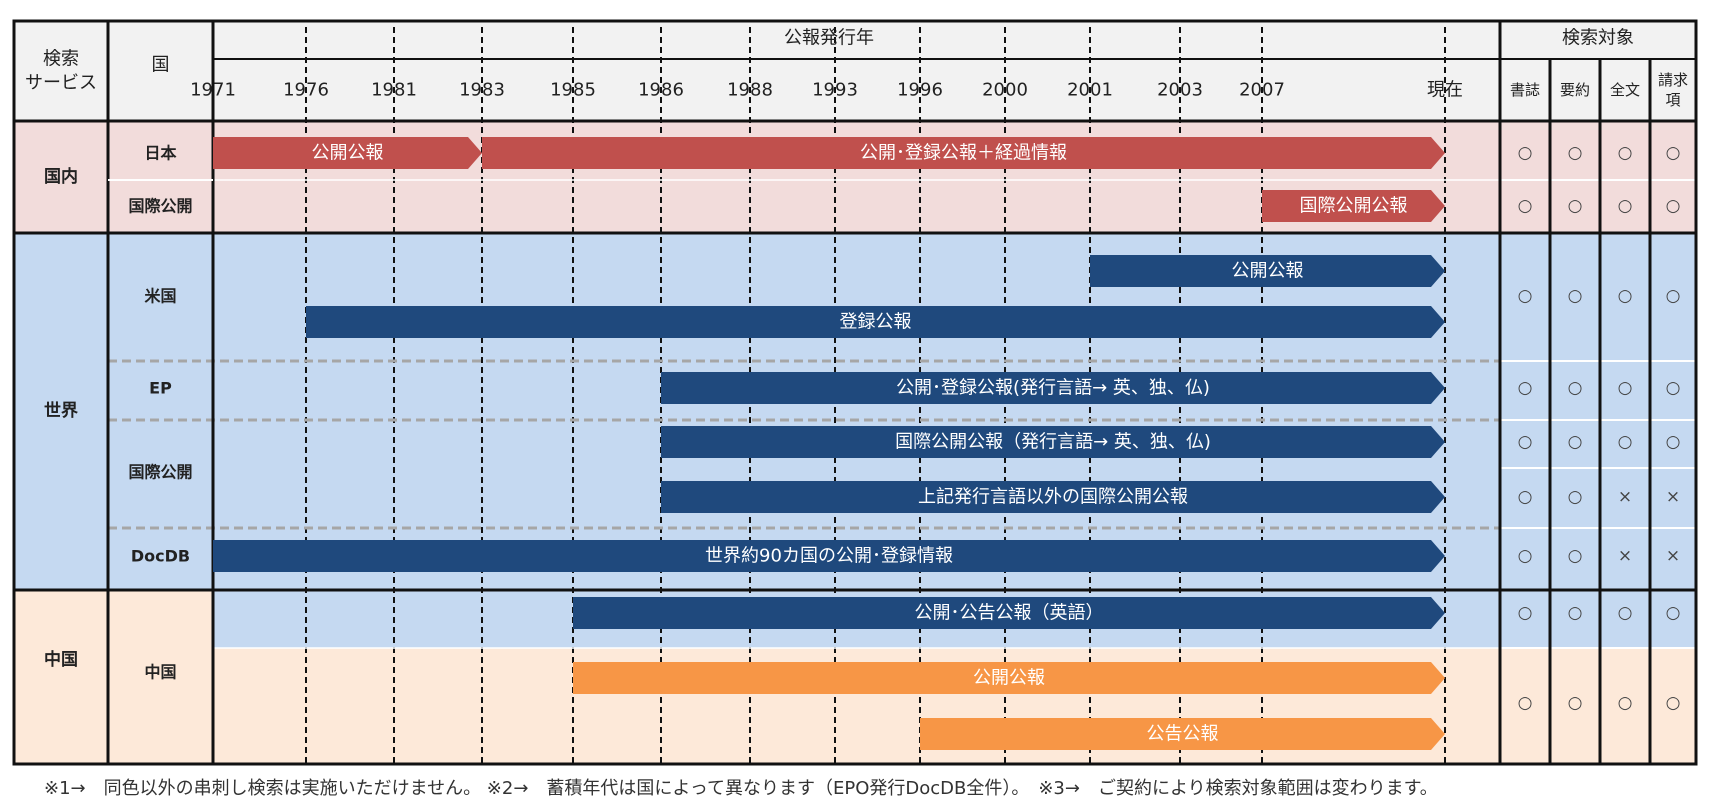 The height and width of the screenshot is (802, 1710). I want to click on row-label: DocDB, so click(160, 556).